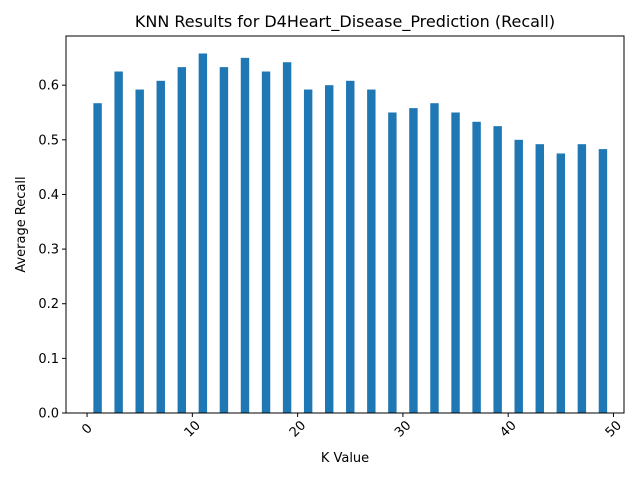 The image size is (640, 480). What do you see at coordinates (345, 458) in the screenshot?
I see `x-axis-label: K Value` at bounding box center [345, 458].